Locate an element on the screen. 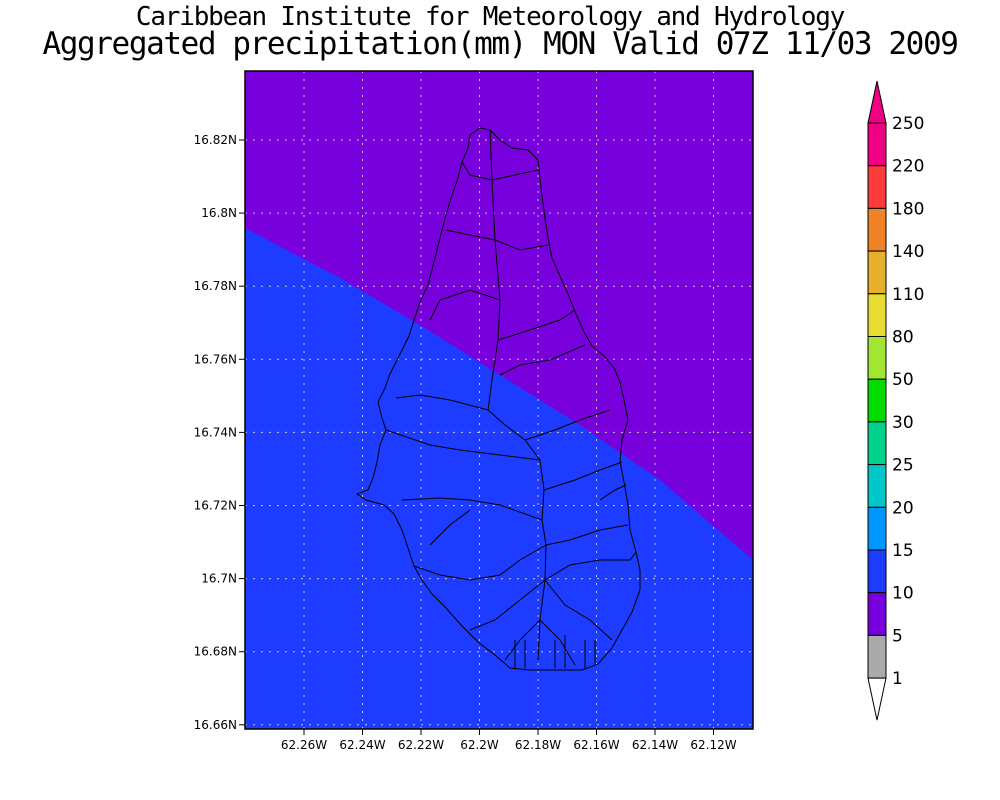 The image size is (1000, 800). y-tick-label: 16.82N is located at coordinates (215, 140).